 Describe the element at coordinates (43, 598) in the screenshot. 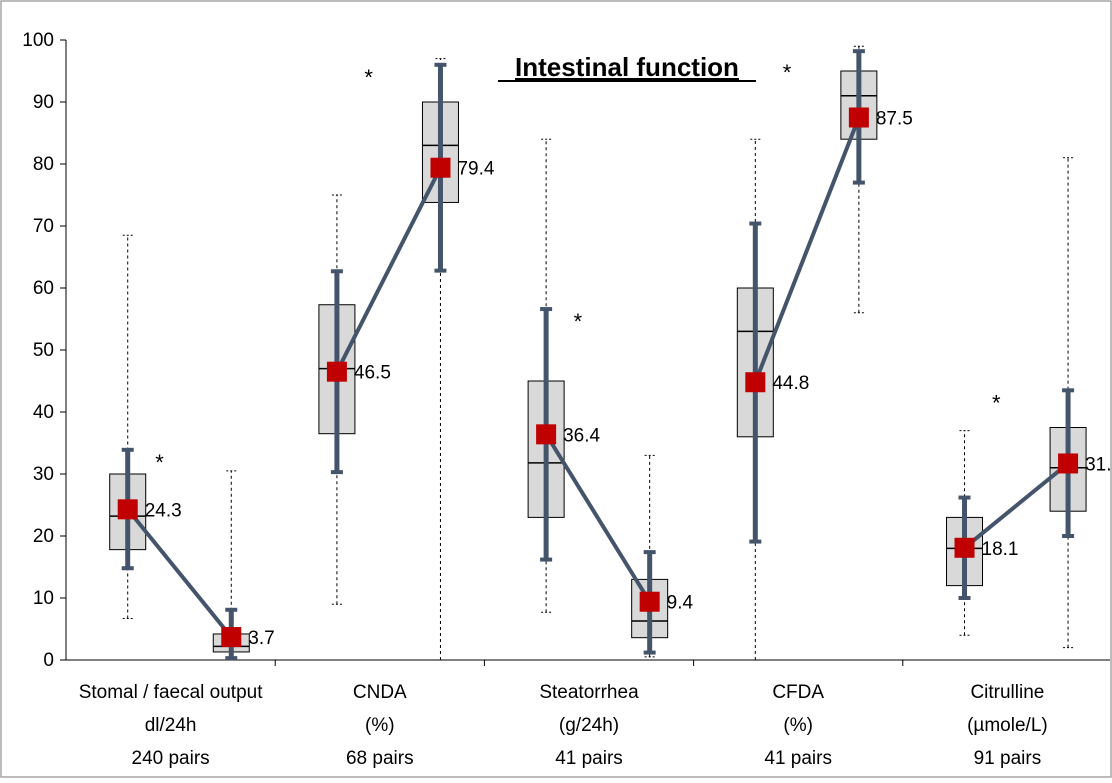

I see `y-tick-label: 10` at that location.